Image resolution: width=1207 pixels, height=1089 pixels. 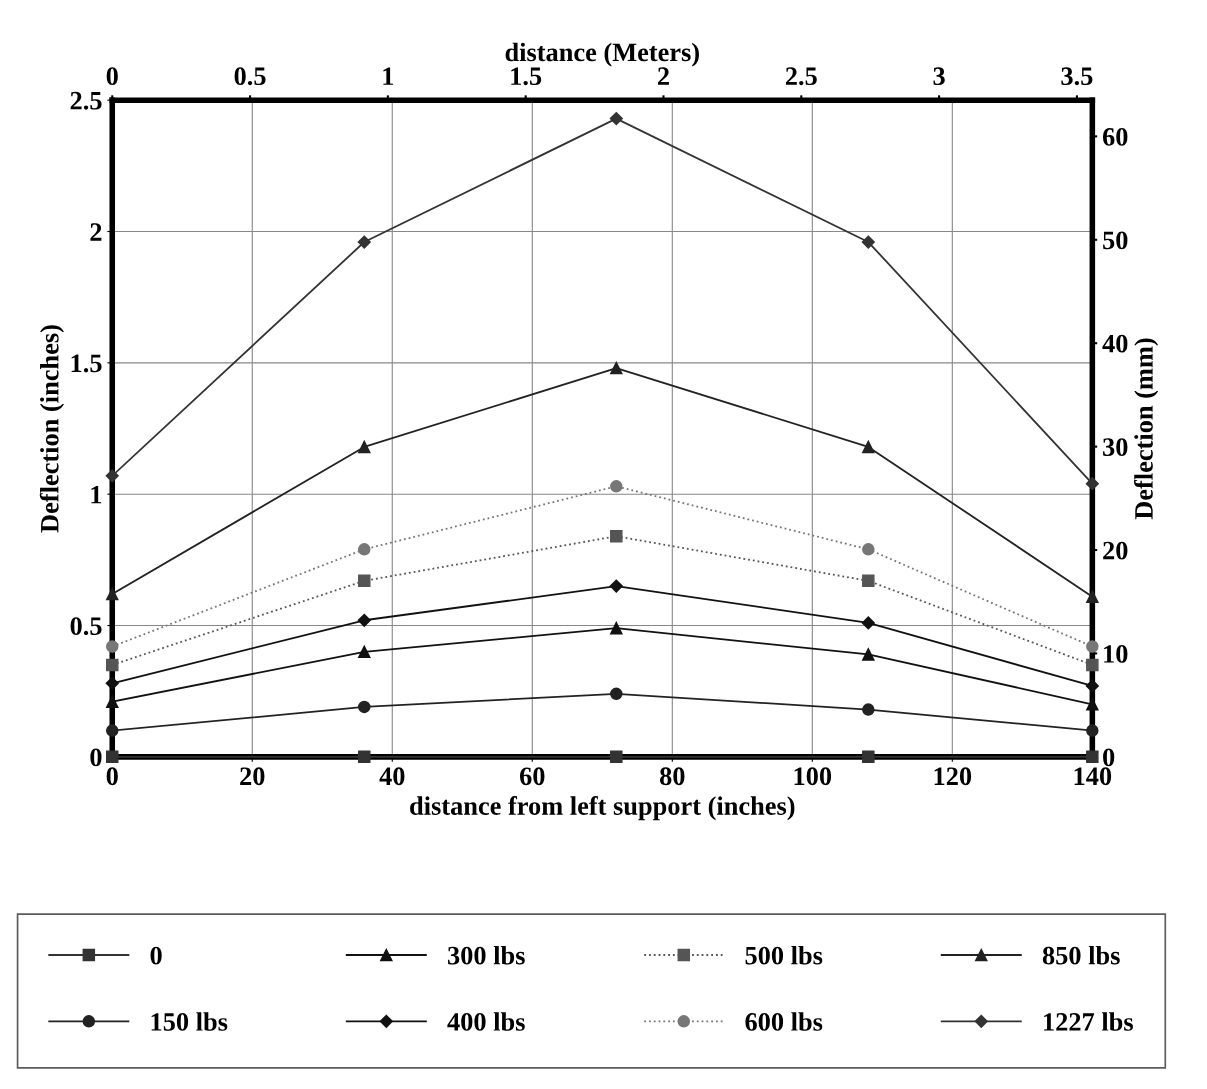 What do you see at coordinates (1115, 550) in the screenshot?
I see `y2-tick-label: 20` at bounding box center [1115, 550].